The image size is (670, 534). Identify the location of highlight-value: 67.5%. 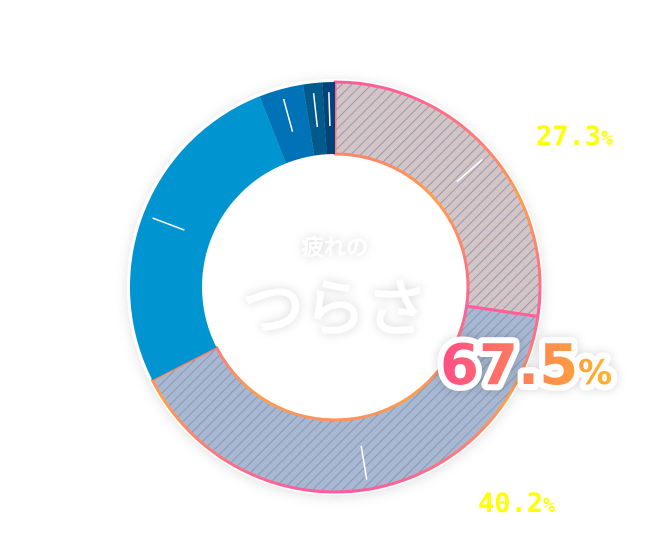
(526, 365).